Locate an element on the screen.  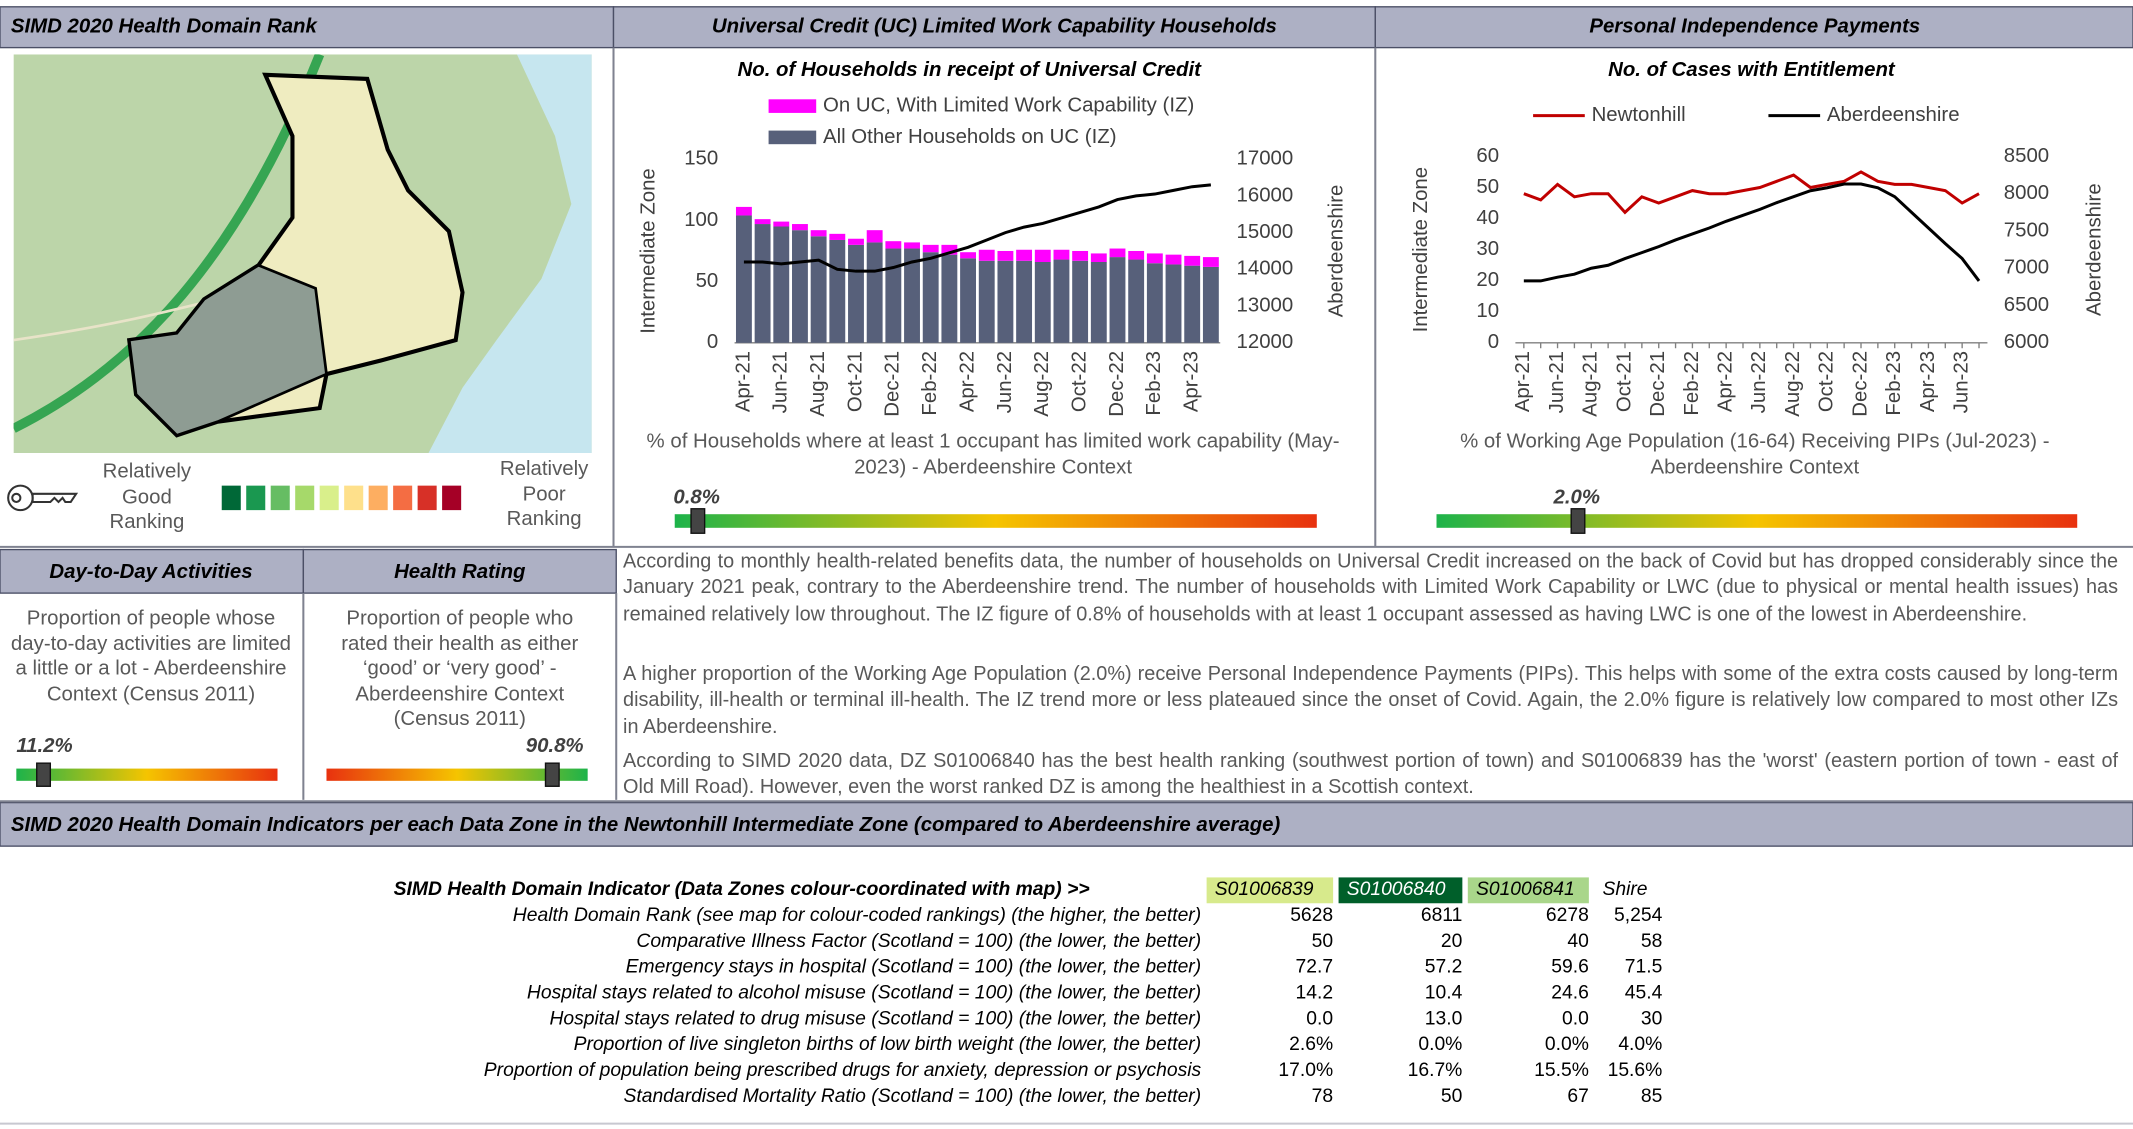
table-cell: 5,254 is located at coordinates (1638, 915).